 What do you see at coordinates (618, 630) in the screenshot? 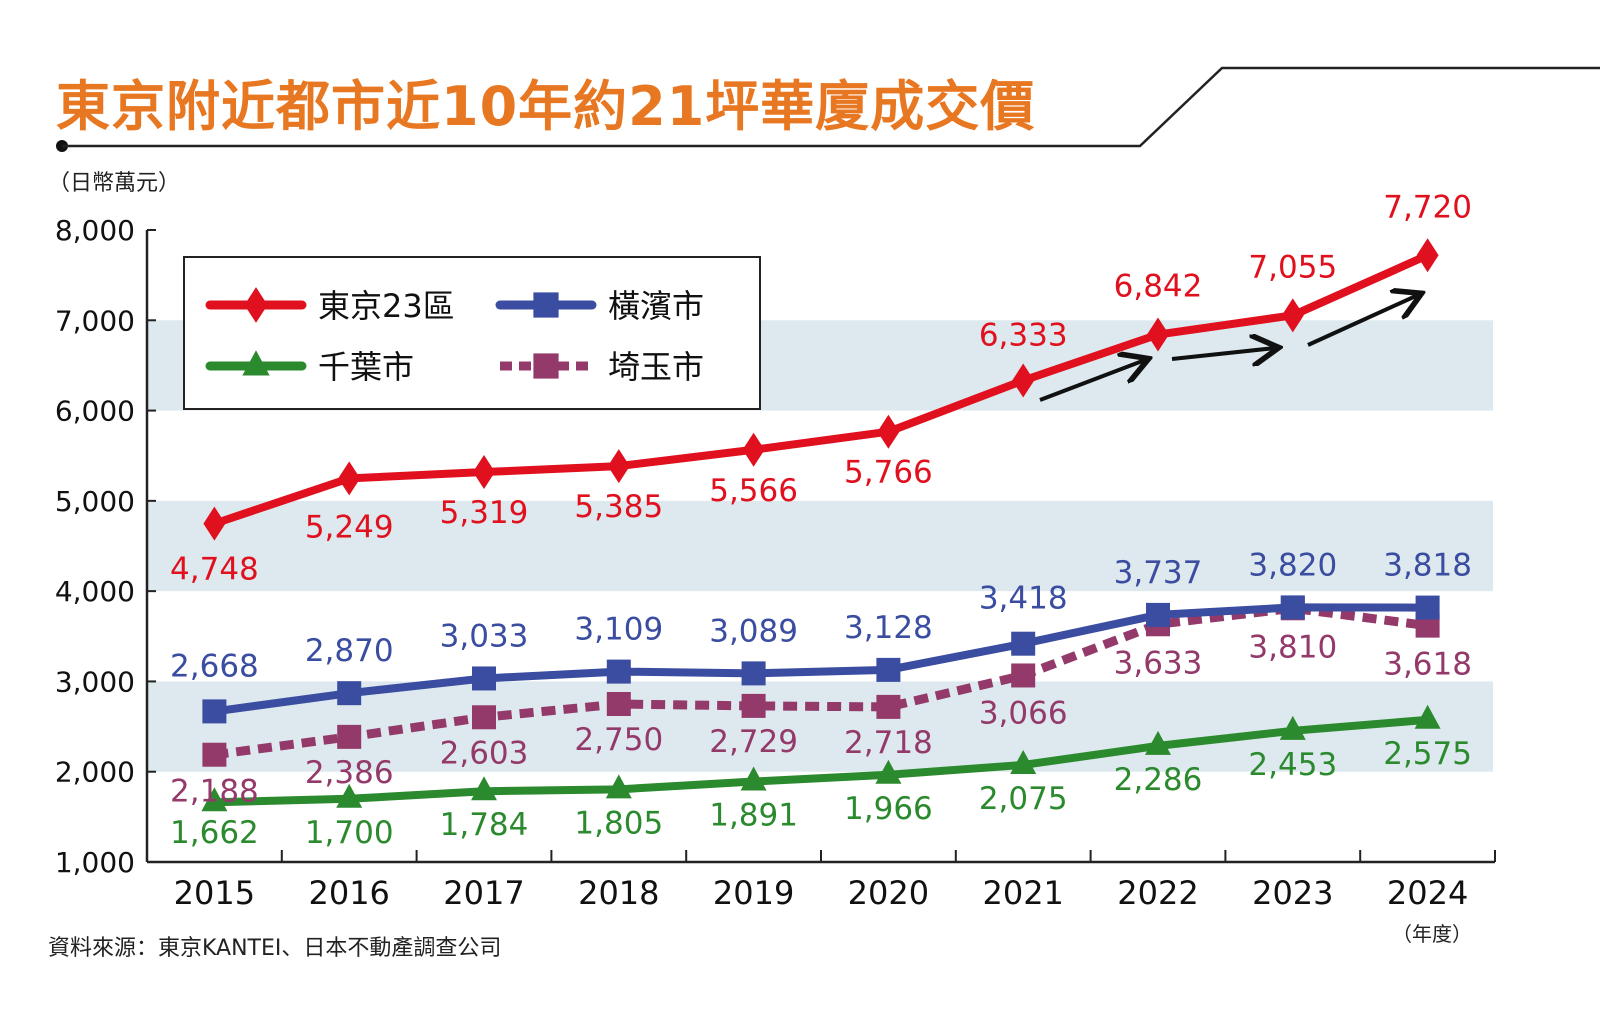
I see `data-label-yokohama: 3,109` at bounding box center [618, 630].